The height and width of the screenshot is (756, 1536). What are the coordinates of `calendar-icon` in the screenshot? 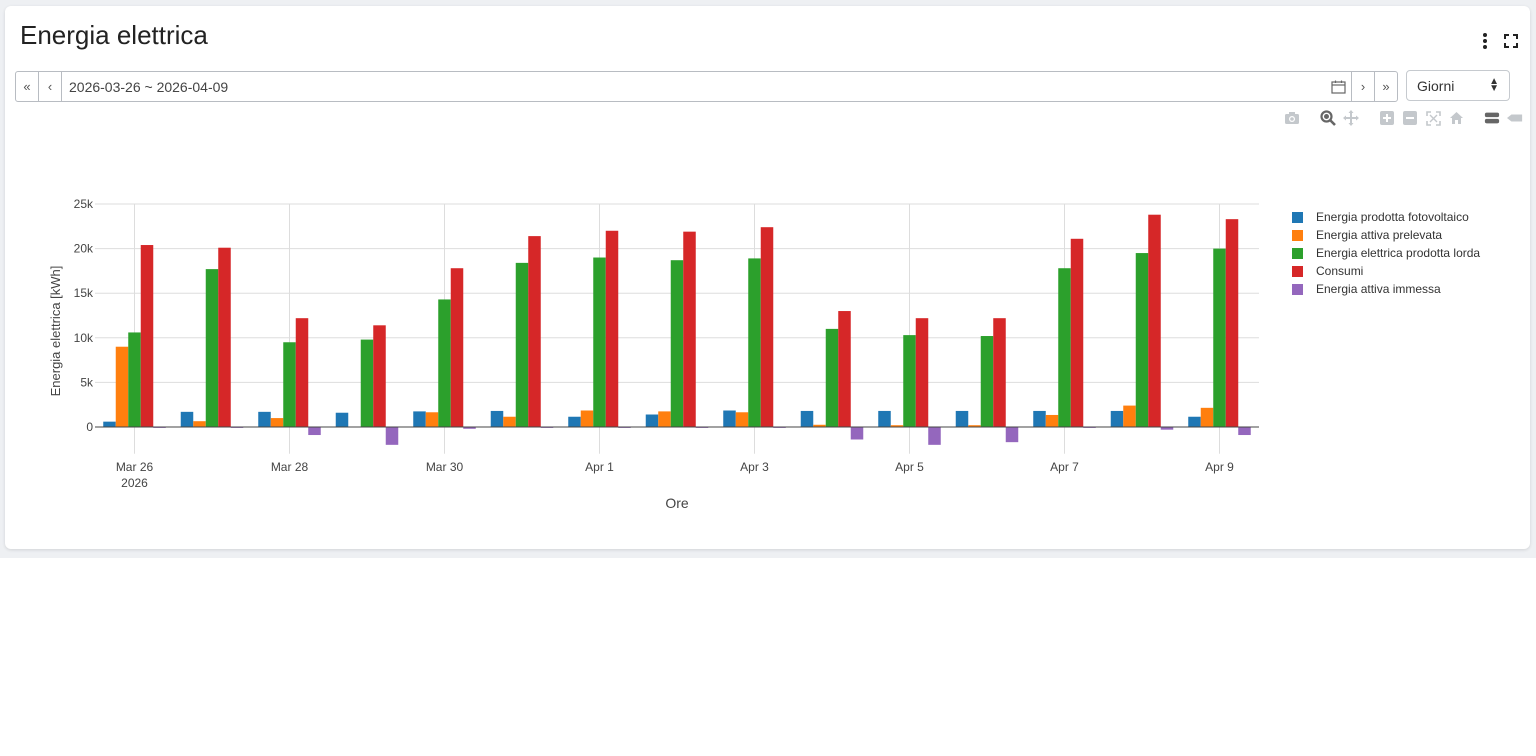 It's located at (1338, 86).